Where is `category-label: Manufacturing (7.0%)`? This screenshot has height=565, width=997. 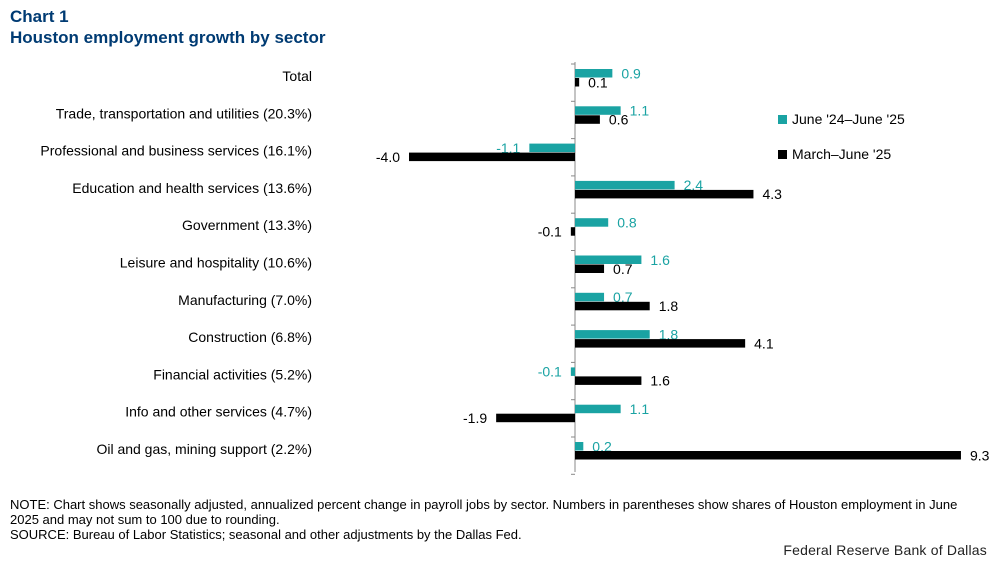 category-label: Manufacturing (7.0%) is located at coordinates (245, 300).